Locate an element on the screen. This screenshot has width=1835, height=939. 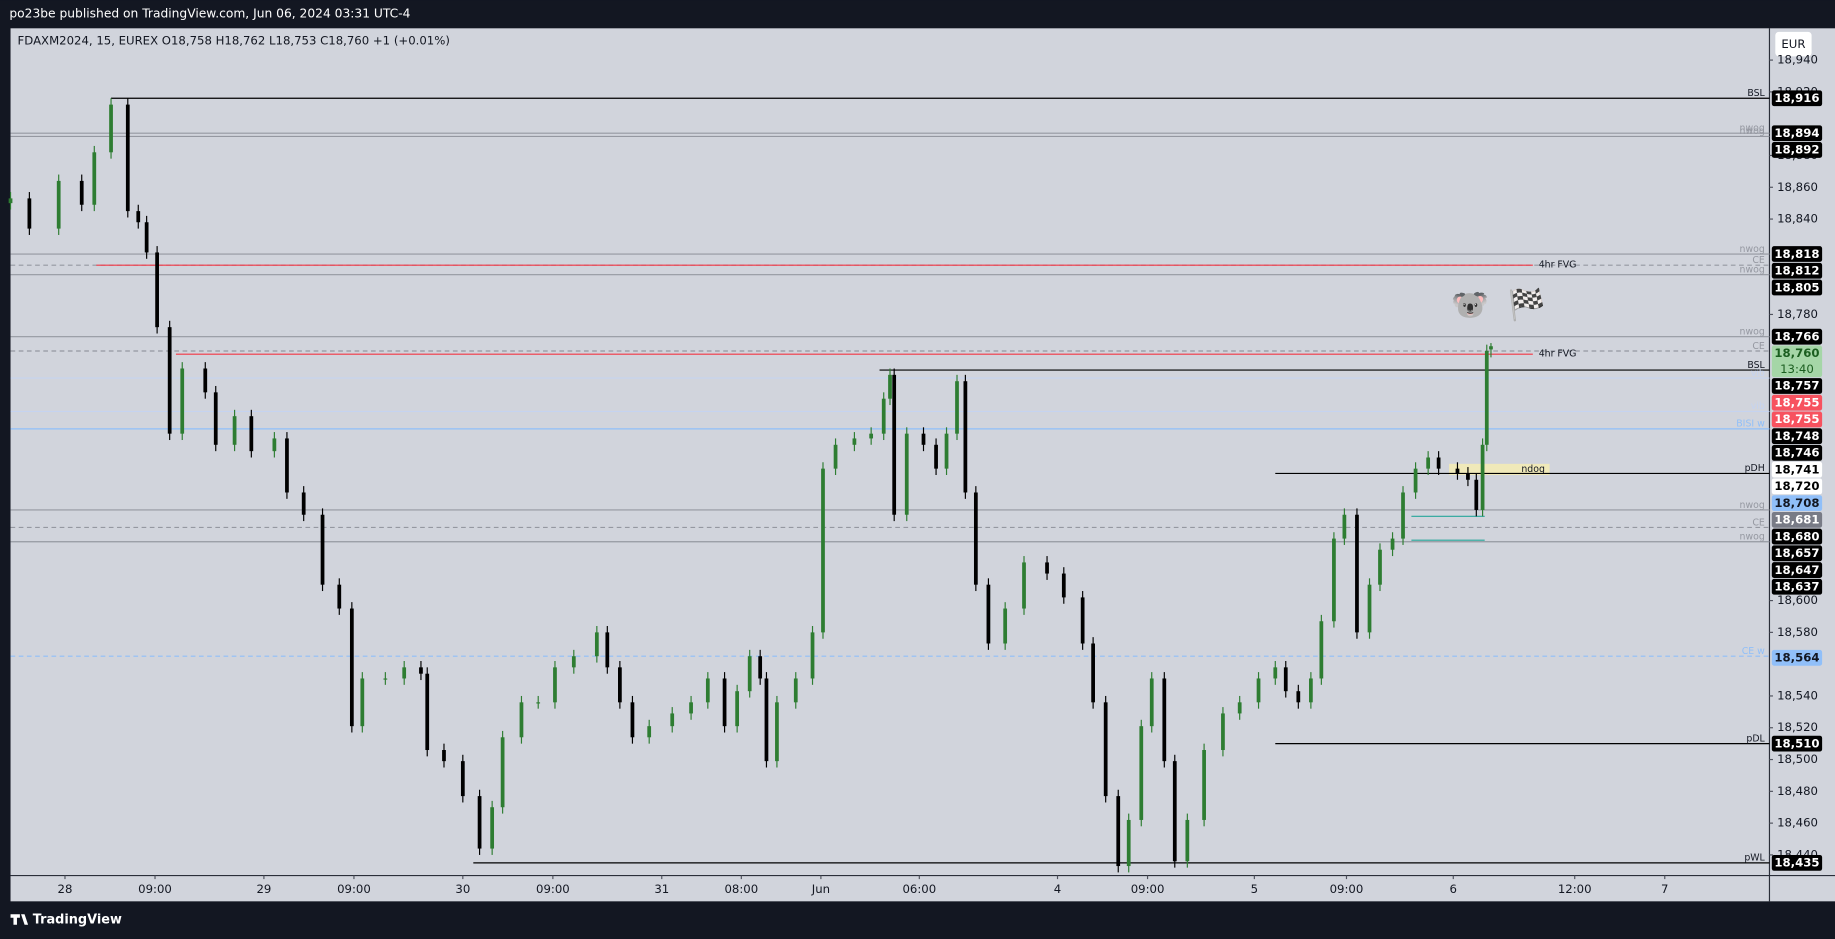
brand-logo is located at coordinates (19, 919).